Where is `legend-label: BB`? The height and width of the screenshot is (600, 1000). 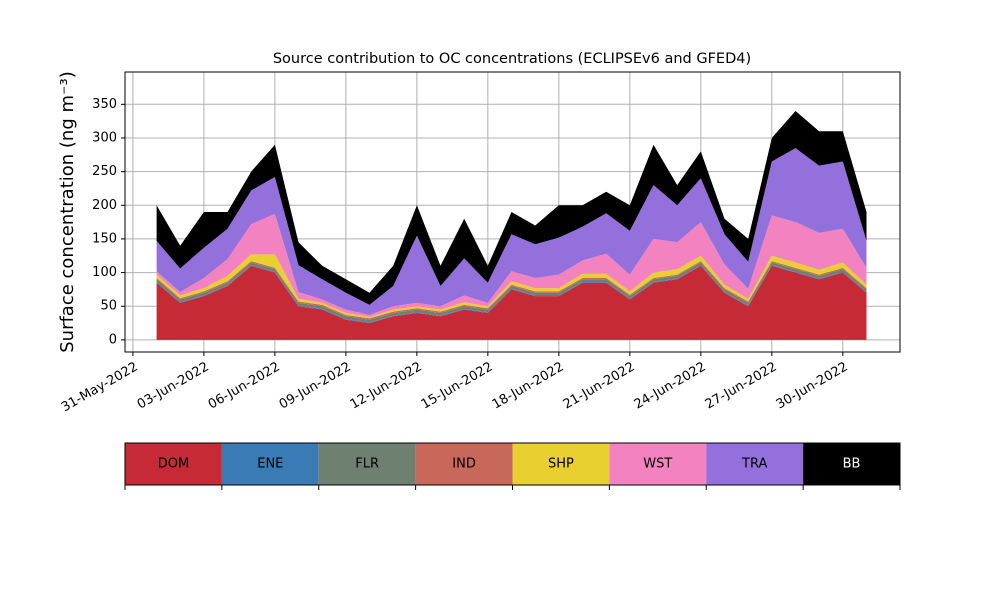 legend-label: BB is located at coordinates (852, 464).